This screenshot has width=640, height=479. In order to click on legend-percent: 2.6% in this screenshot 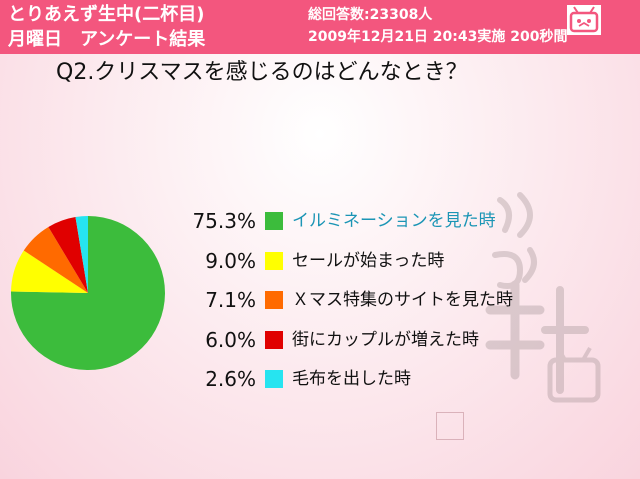, I will do `click(230, 379)`.